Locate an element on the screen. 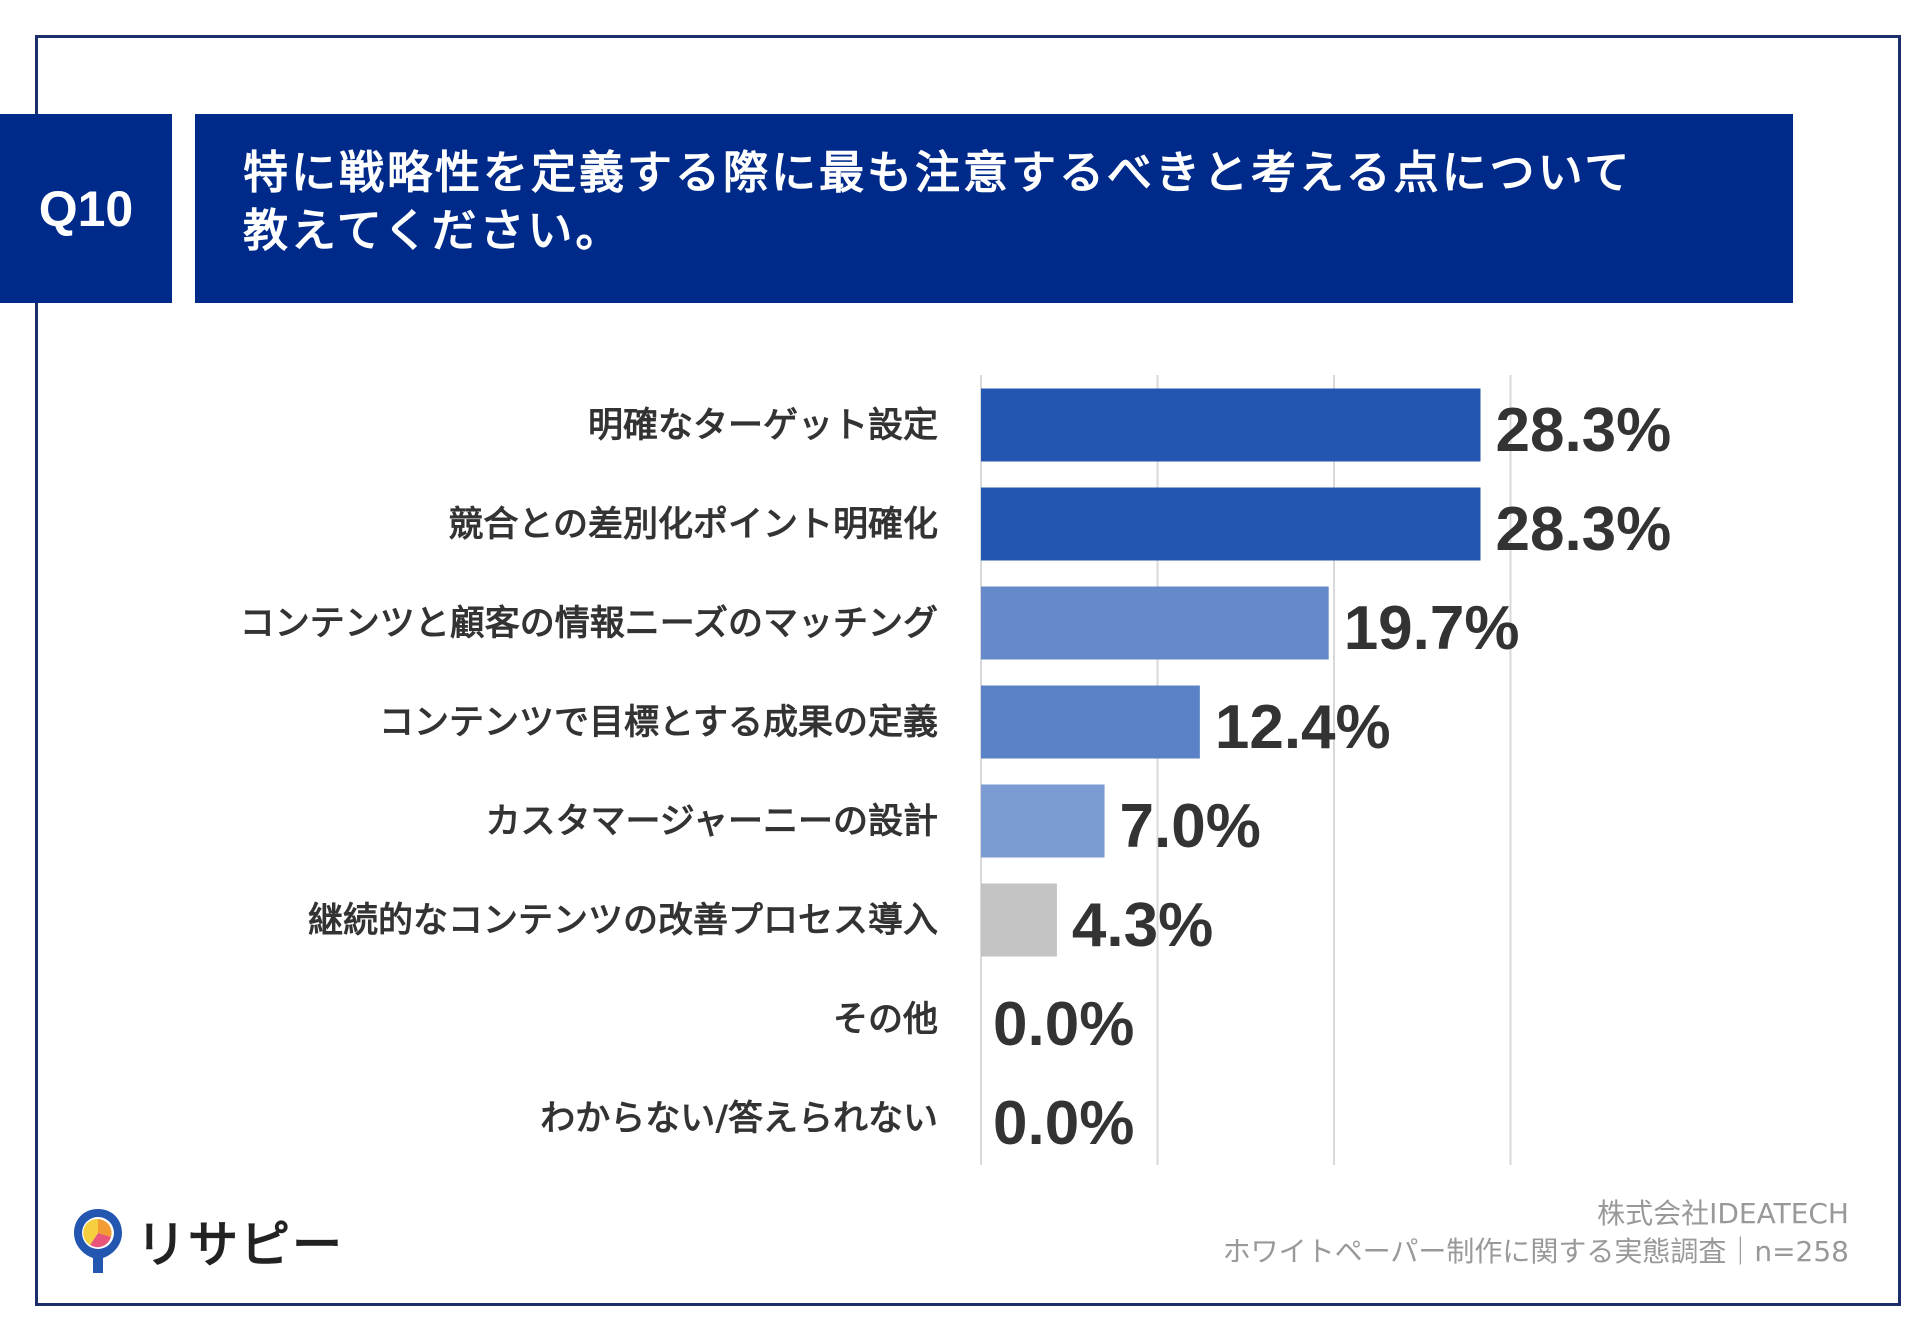 Image resolution: width=1920 pixels, height=1329 pixels. question-number: Q10 is located at coordinates (86, 208).